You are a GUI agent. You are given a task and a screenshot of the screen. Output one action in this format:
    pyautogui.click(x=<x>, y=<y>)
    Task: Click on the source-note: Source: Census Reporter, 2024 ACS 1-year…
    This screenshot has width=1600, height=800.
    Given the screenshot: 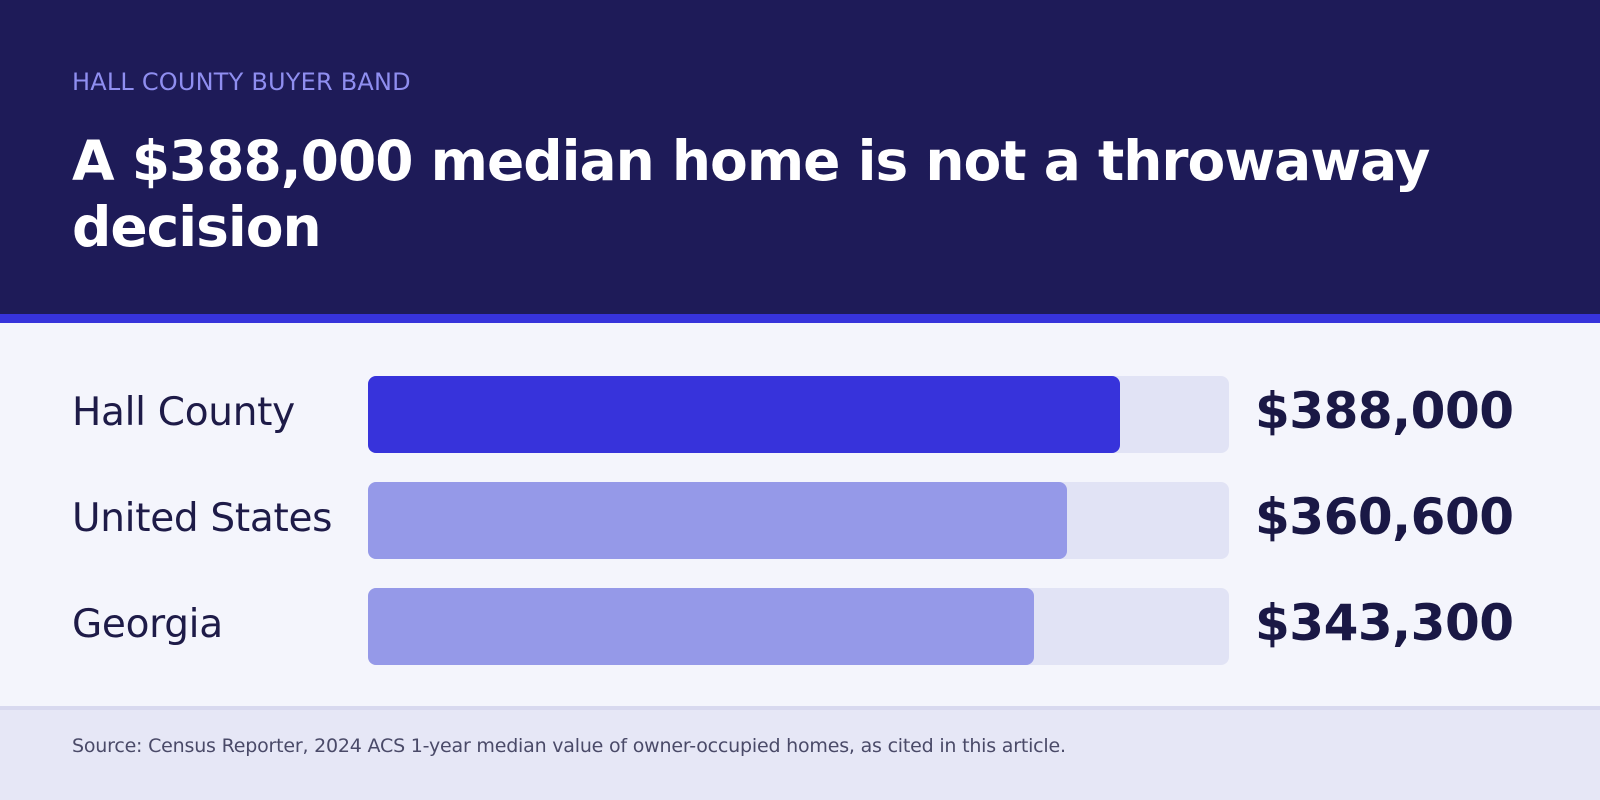 What is the action you would take?
    pyautogui.click(x=569, y=746)
    